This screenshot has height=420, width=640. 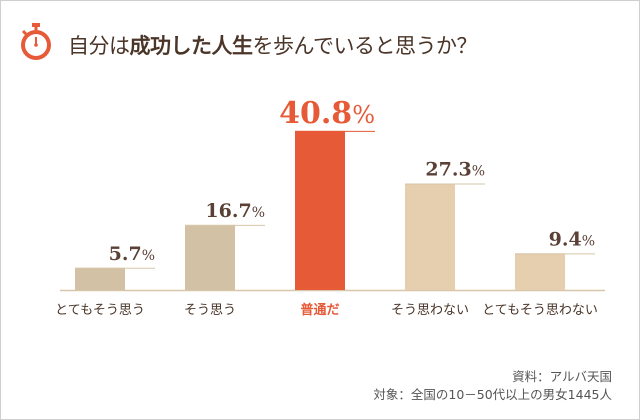 What do you see at coordinates (125, 254) in the screenshot?
I see `data-label-value: 5.7` at bounding box center [125, 254].